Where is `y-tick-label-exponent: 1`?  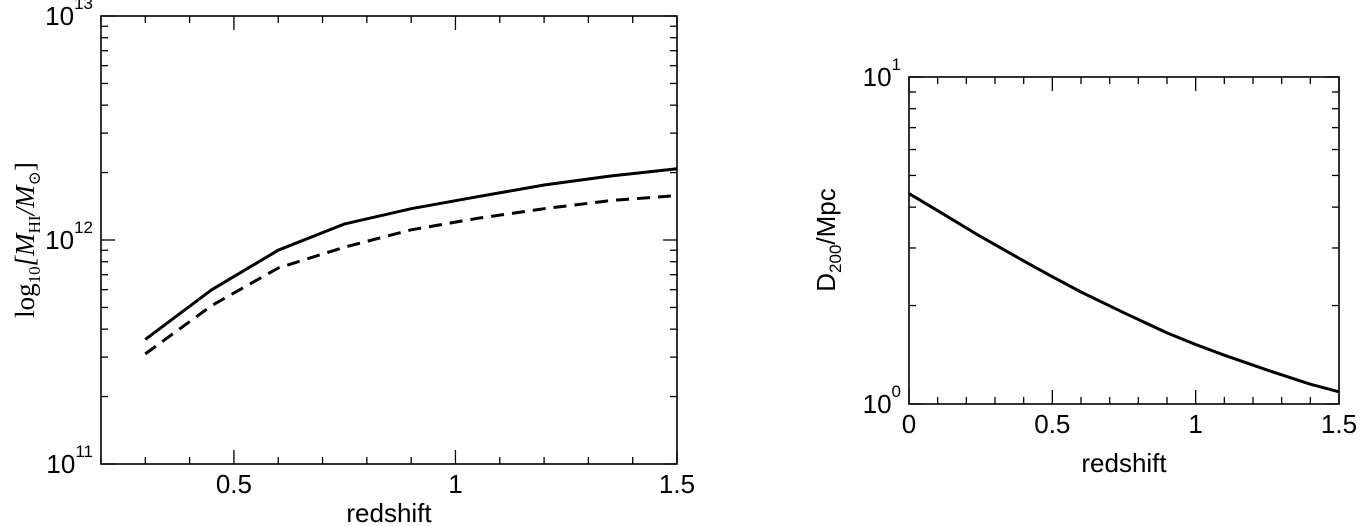 y-tick-label-exponent: 1 is located at coordinates (896, 64).